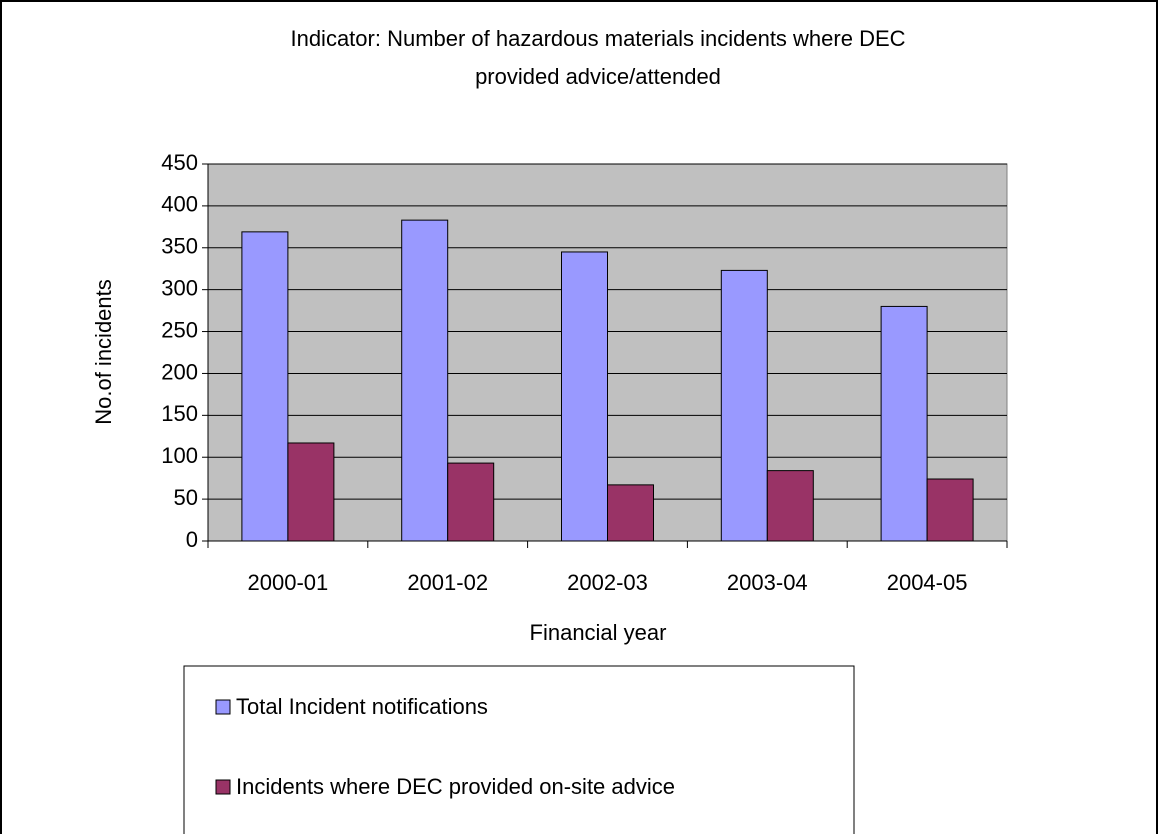 This screenshot has width=1158, height=834. What do you see at coordinates (179, 455) in the screenshot?
I see `y-tick-label: 100` at bounding box center [179, 455].